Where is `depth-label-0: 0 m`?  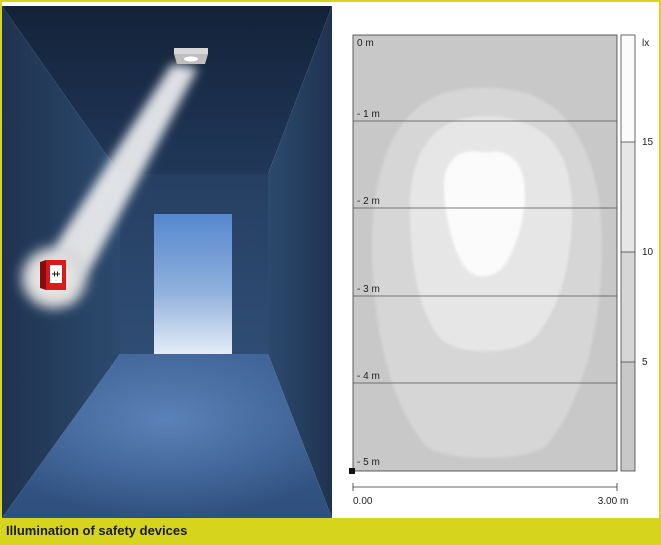
depth-label-0: 0 m is located at coordinates (365, 43).